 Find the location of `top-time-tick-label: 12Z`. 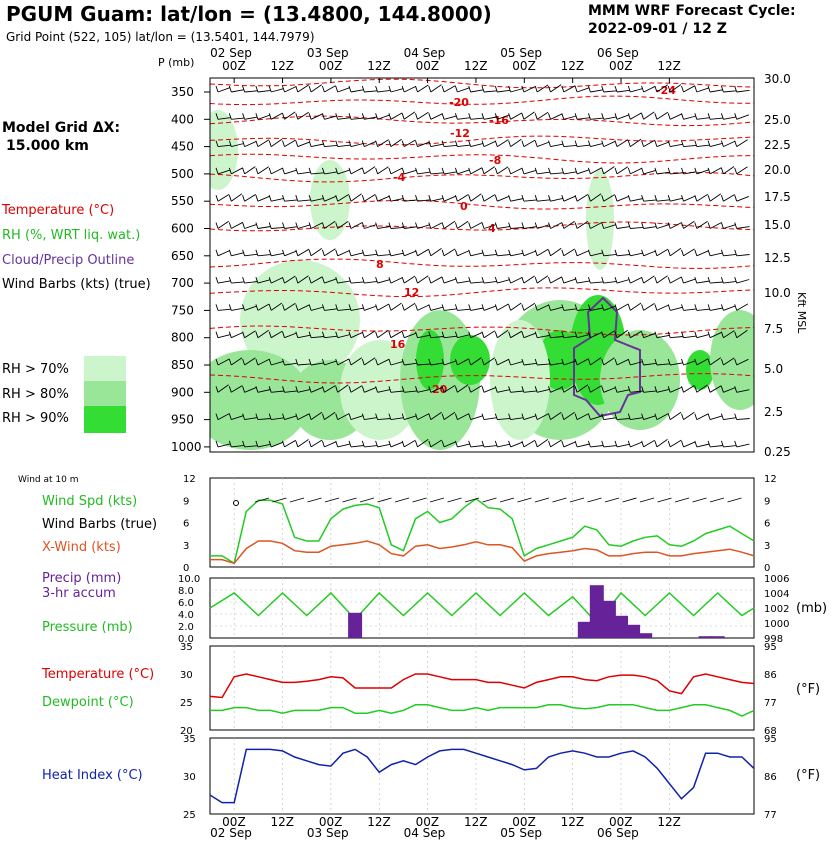

top-time-tick-label: 12Z is located at coordinates (476, 66).